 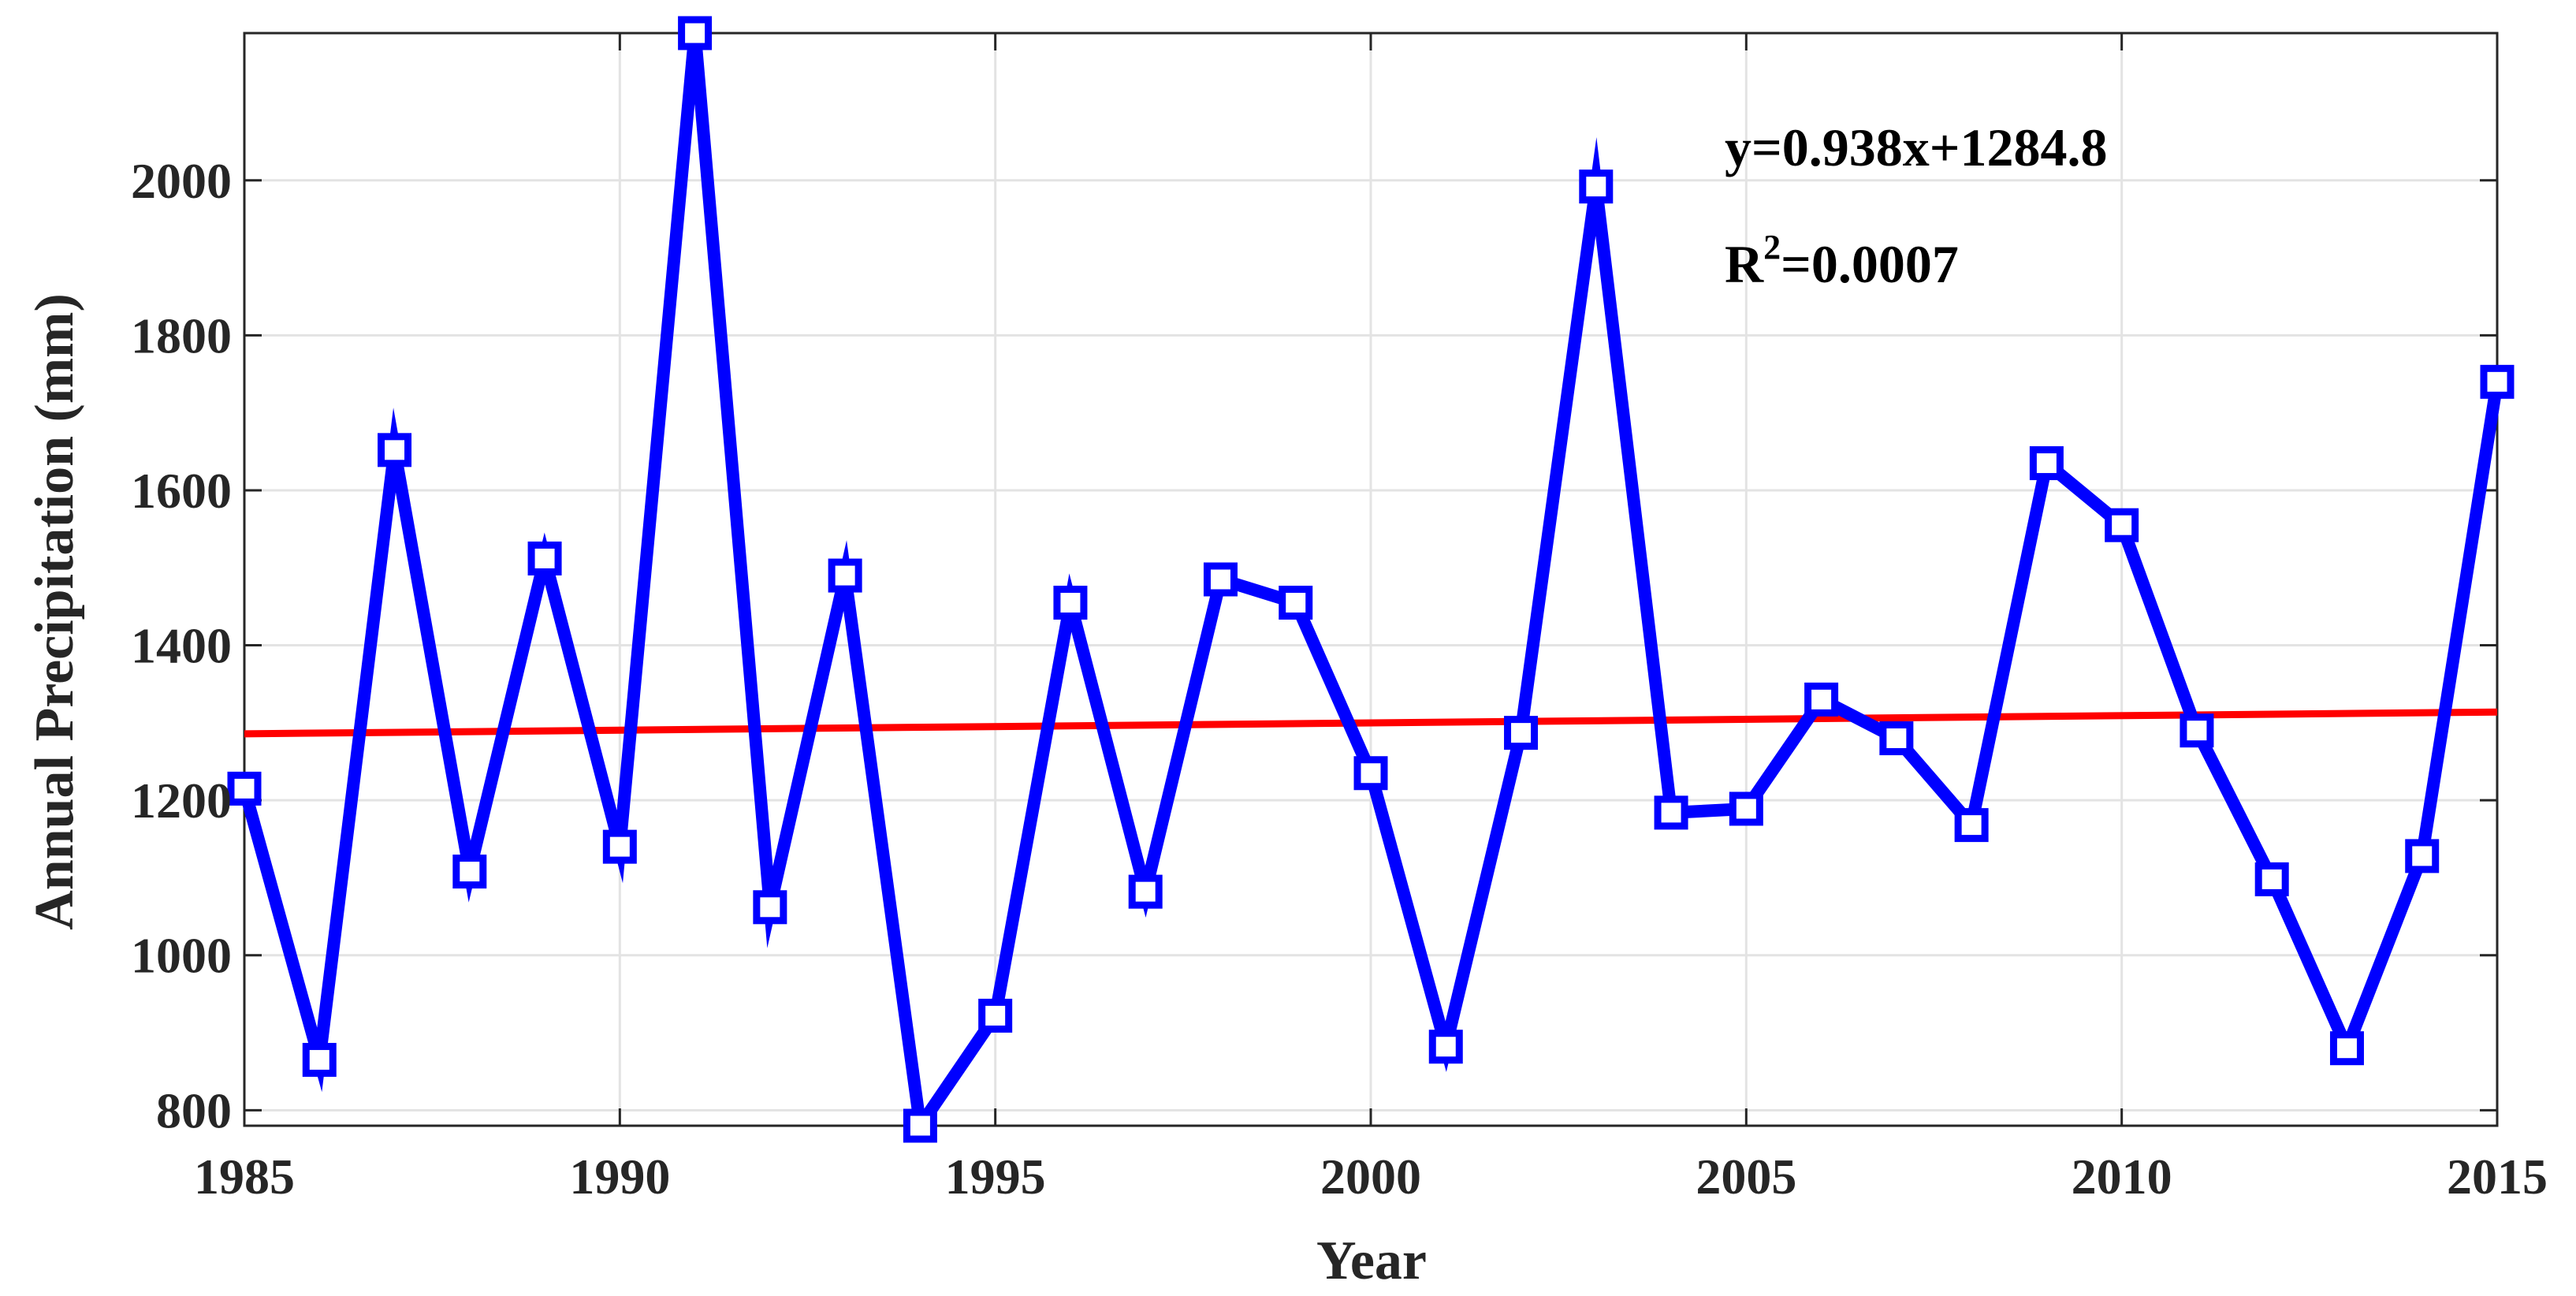 I want to click on x-tick-label: 1985, so click(x=244, y=1177).